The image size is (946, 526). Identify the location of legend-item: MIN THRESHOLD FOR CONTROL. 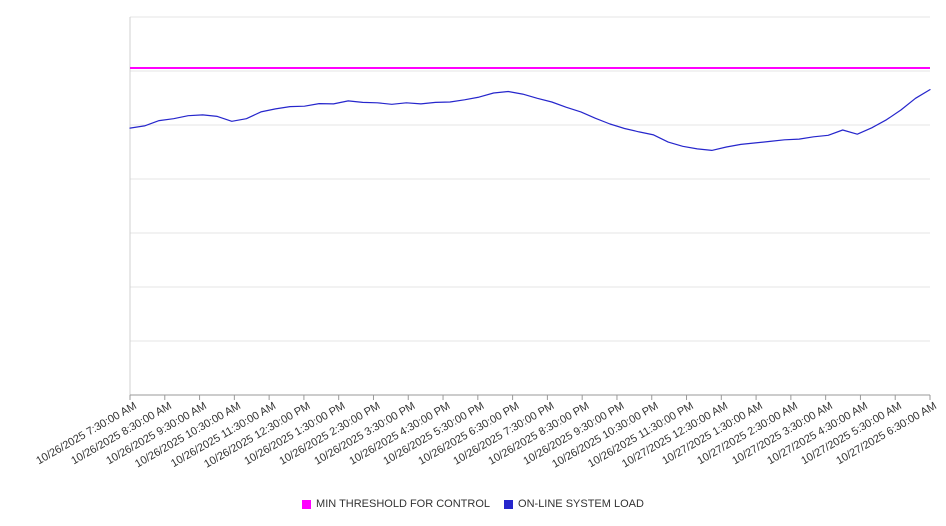
(396, 504).